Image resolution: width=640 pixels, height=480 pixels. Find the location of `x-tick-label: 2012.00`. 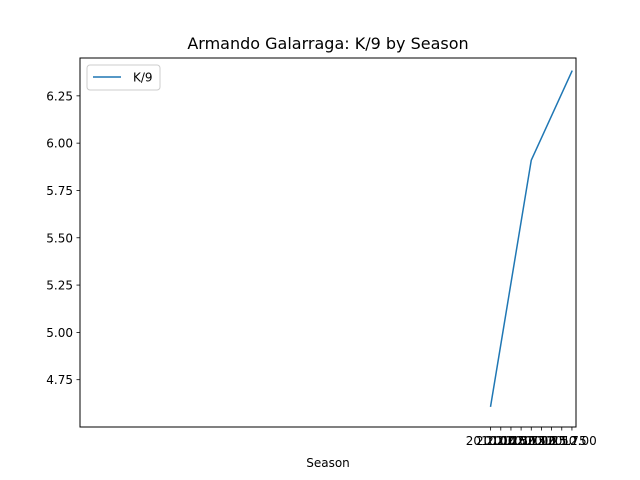

x-tick-label: 2012.00 is located at coordinates (572, 441).